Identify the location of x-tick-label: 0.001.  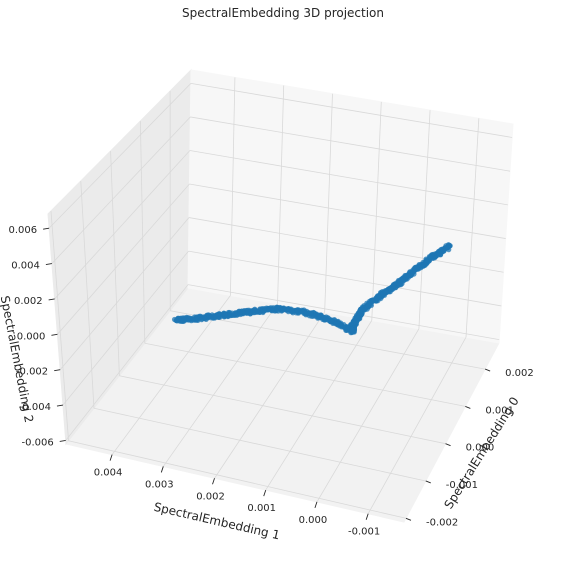
(499, 410).